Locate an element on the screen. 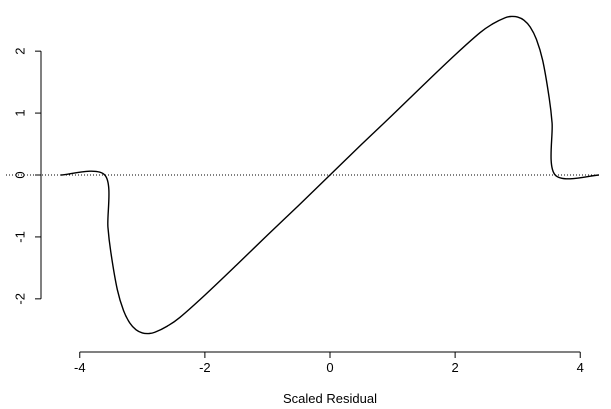 The height and width of the screenshot is (409, 611). x-axis-title: Scaled Residual is located at coordinates (330, 398).